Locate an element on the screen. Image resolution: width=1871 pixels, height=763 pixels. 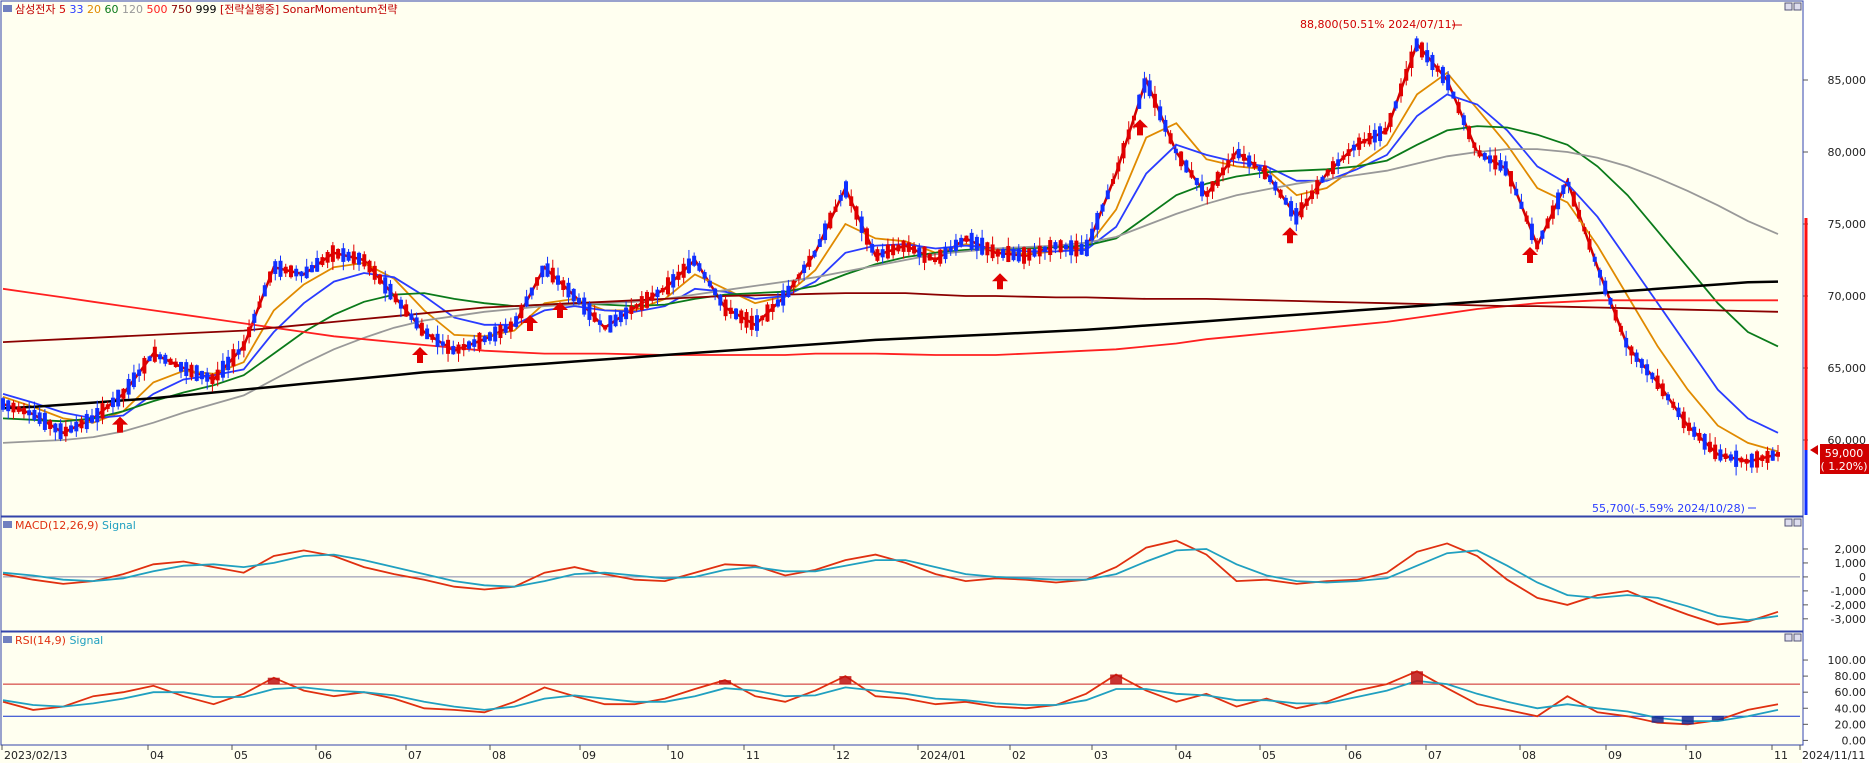
macd-pane-controls is located at coordinates (1793, 522).